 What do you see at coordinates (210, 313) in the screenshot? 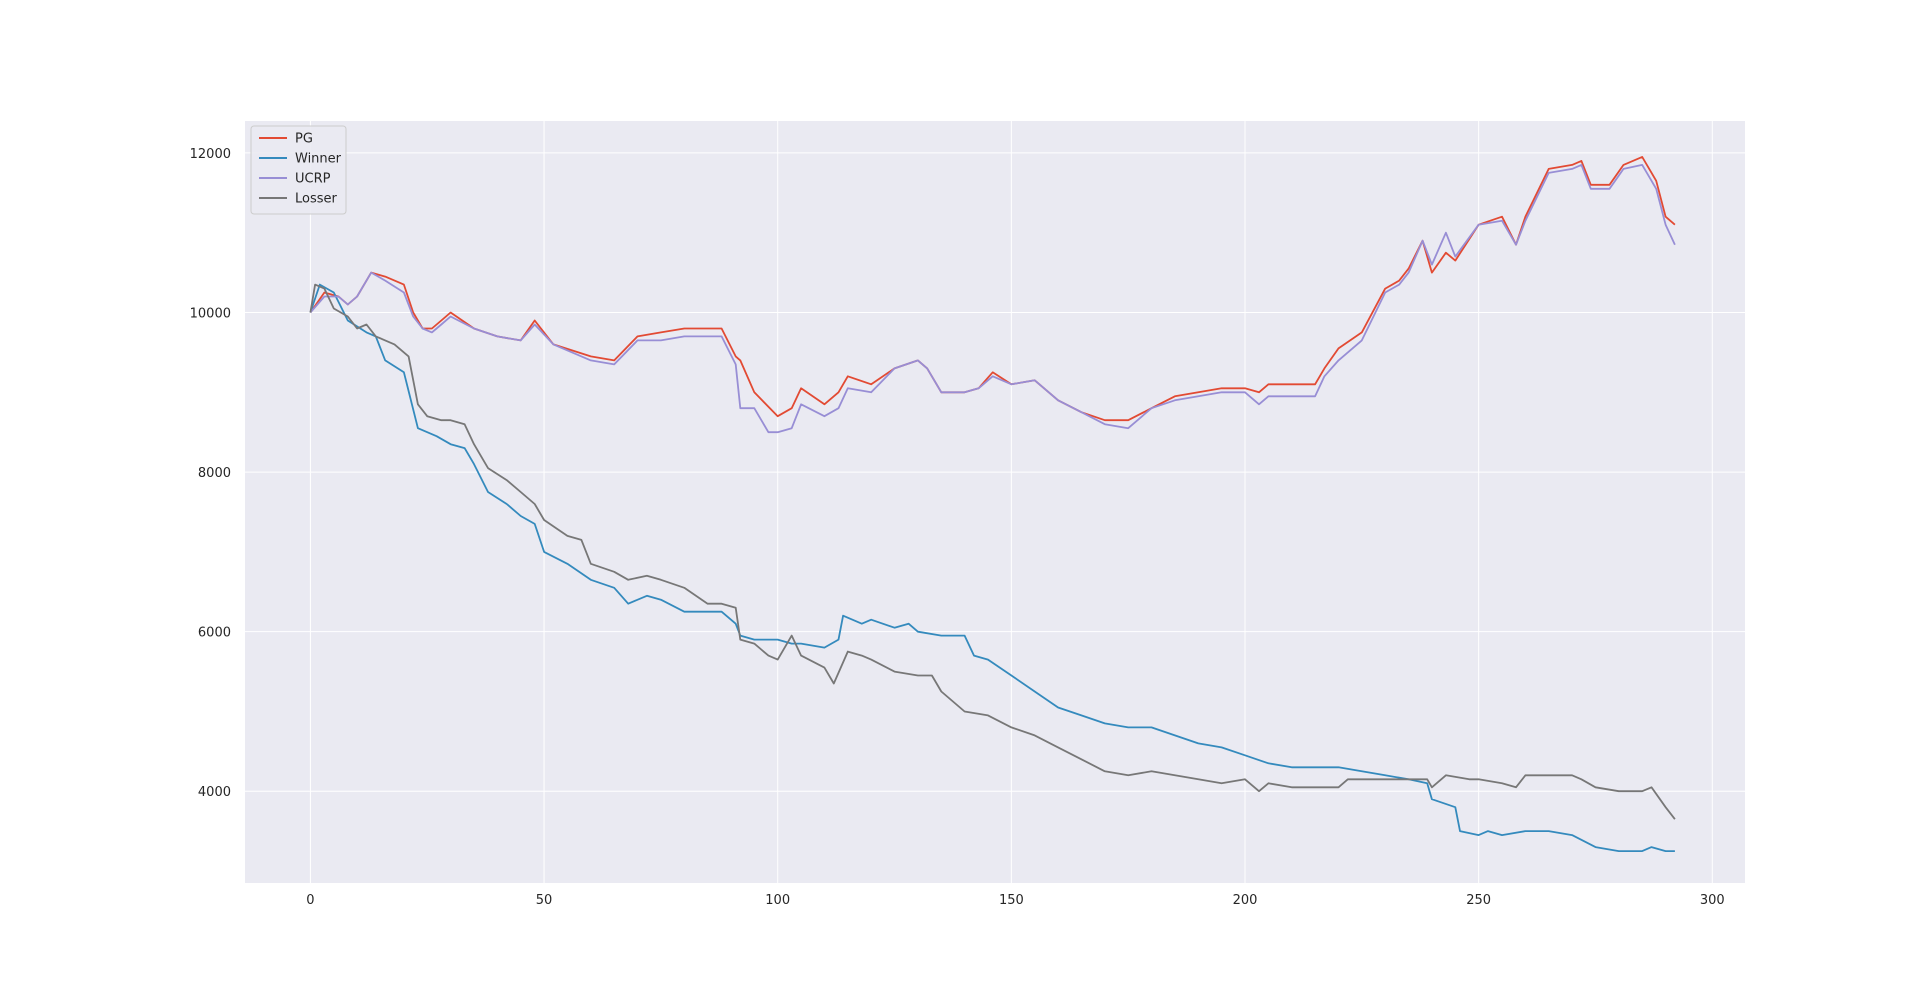
I see `y-tick-label: 10000` at bounding box center [210, 313].